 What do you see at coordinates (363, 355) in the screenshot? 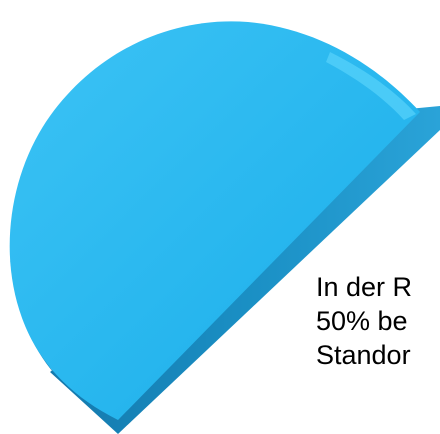
I see `caption-line-3: Standor` at bounding box center [363, 355].